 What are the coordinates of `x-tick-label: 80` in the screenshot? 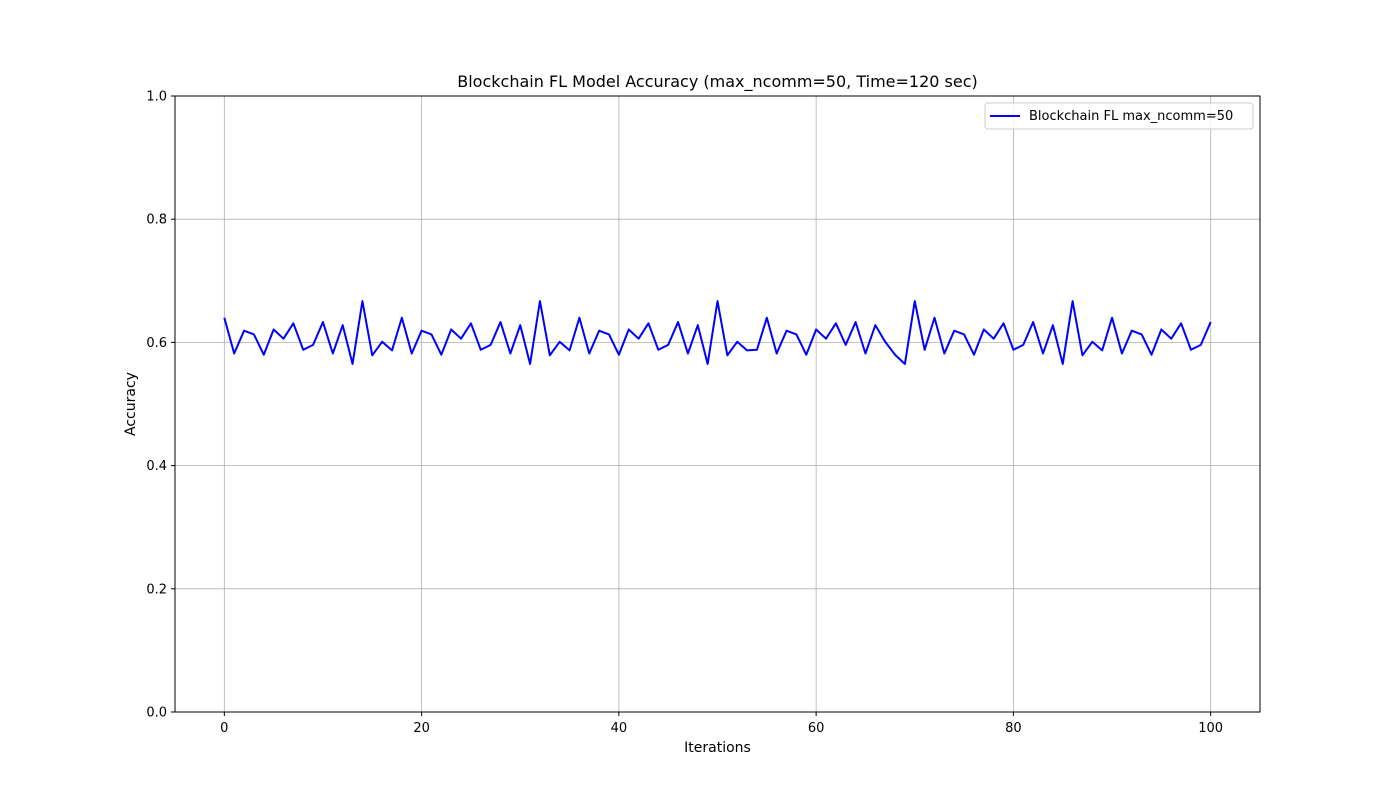 It's located at (1013, 728).